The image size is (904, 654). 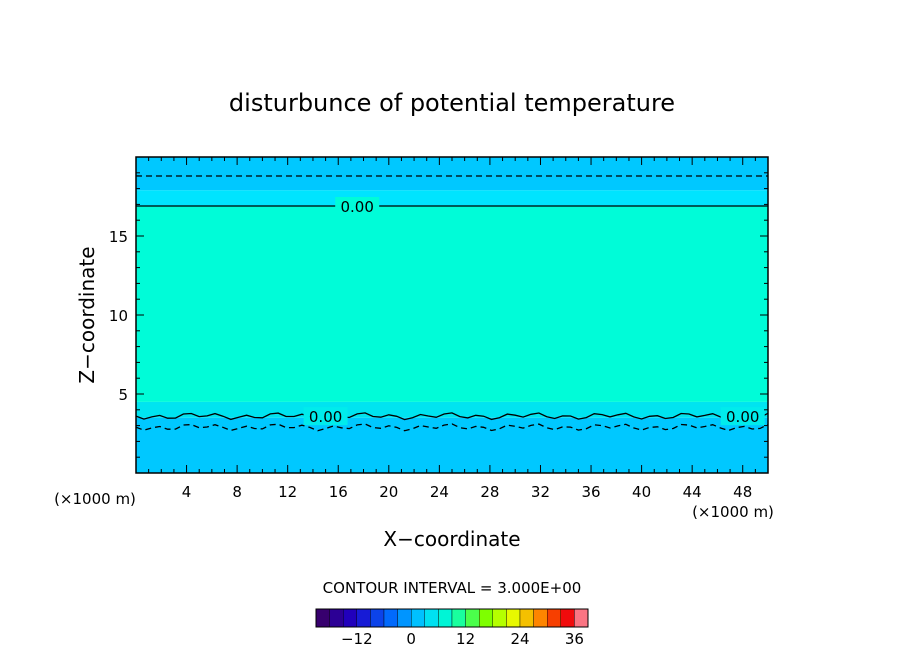 What do you see at coordinates (742, 417) in the screenshot?
I see `contour-label-2-1: 0.00` at bounding box center [742, 417].